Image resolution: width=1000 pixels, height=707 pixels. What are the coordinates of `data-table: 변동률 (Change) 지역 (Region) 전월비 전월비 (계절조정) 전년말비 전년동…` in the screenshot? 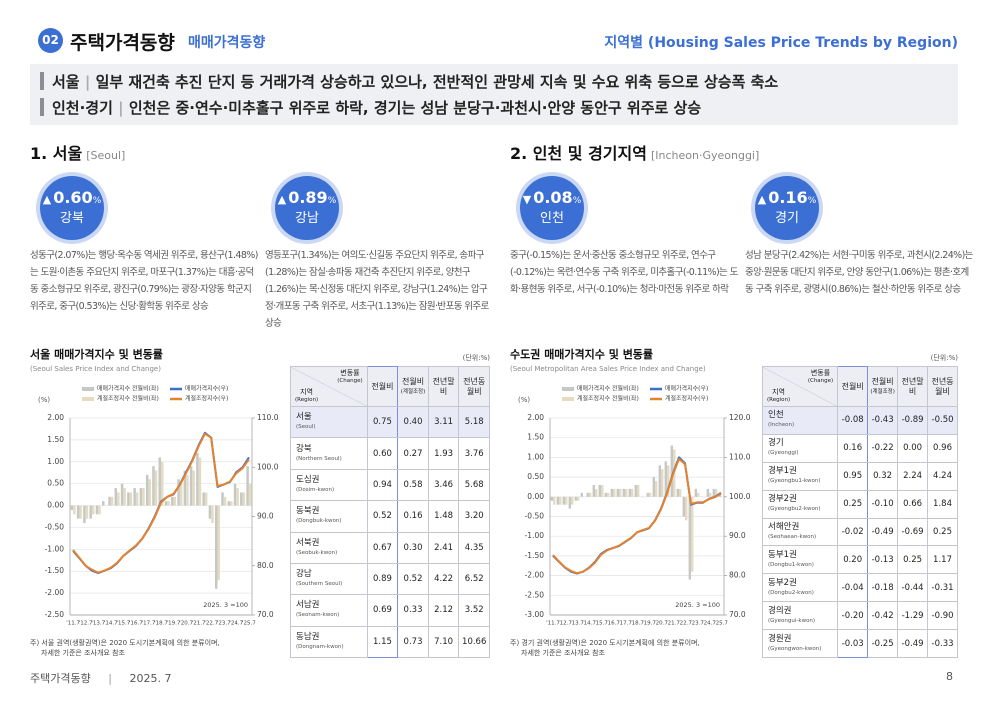 It's located at (390, 512).